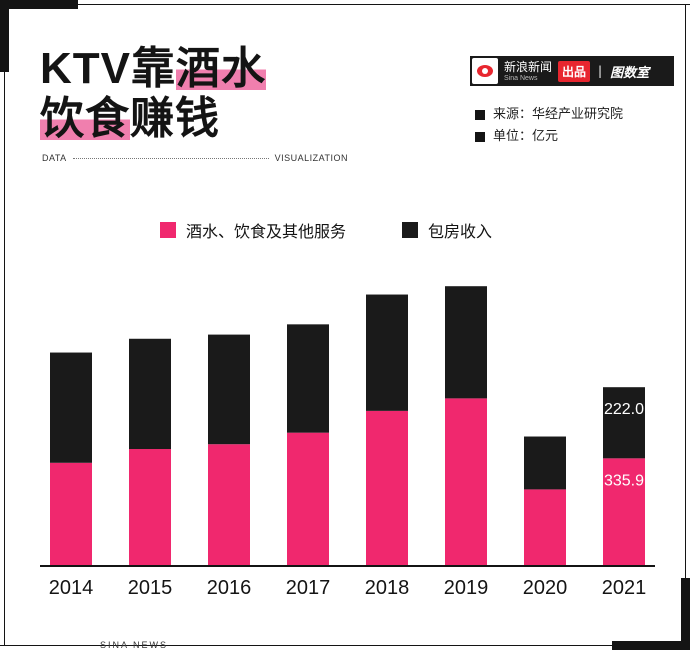 This screenshot has height=650, width=690. I want to click on title-text: 赚钱, so click(175, 118).